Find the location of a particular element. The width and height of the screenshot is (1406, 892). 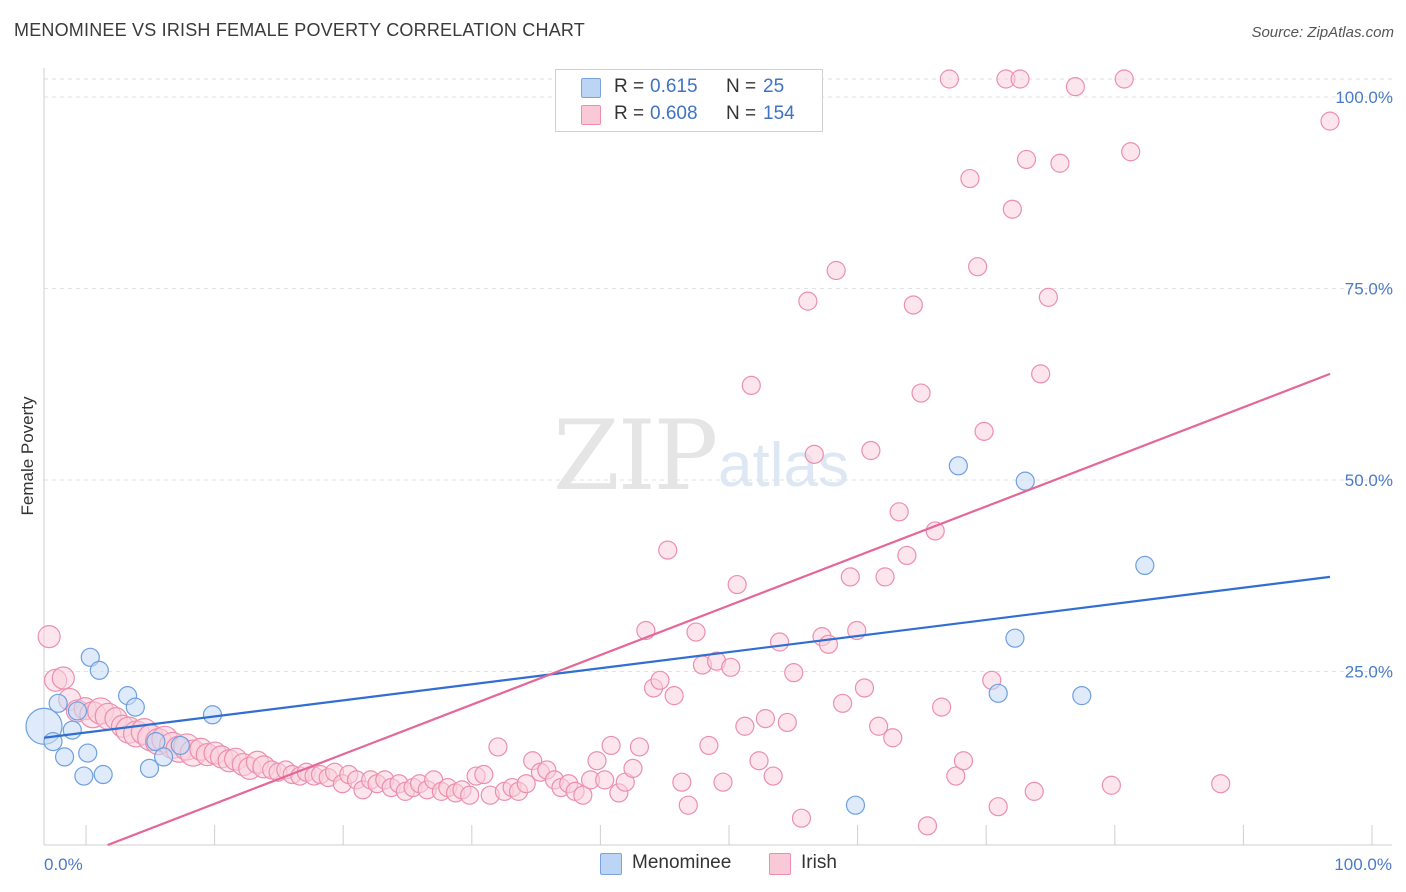

r-value: 0.615 is located at coordinates (674, 86).